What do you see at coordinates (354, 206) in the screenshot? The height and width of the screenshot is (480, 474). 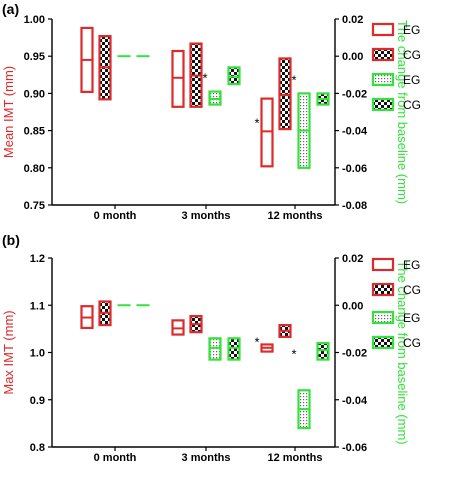 I see `right-tick-label: -0.08` at bounding box center [354, 206].